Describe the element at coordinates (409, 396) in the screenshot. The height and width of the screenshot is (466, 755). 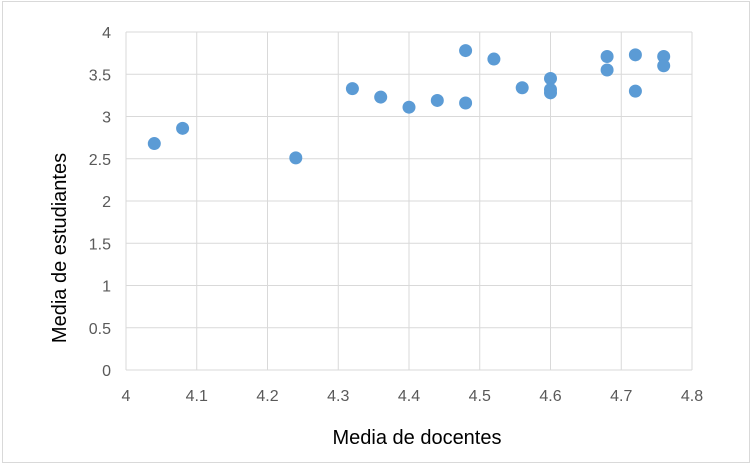
I see `x-tick-label: 4.4` at that location.